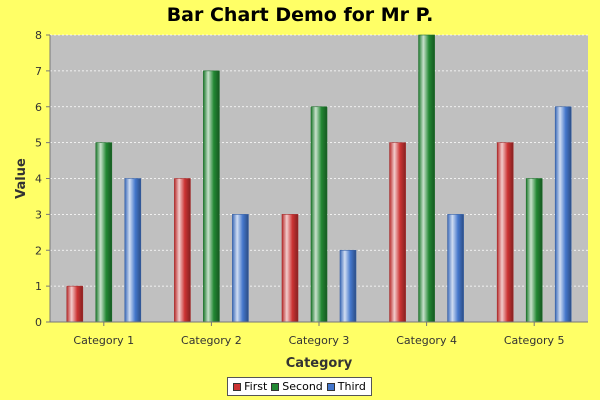 This screenshot has height=400, width=600. I want to click on y-axis-title: Value, so click(21, 178).